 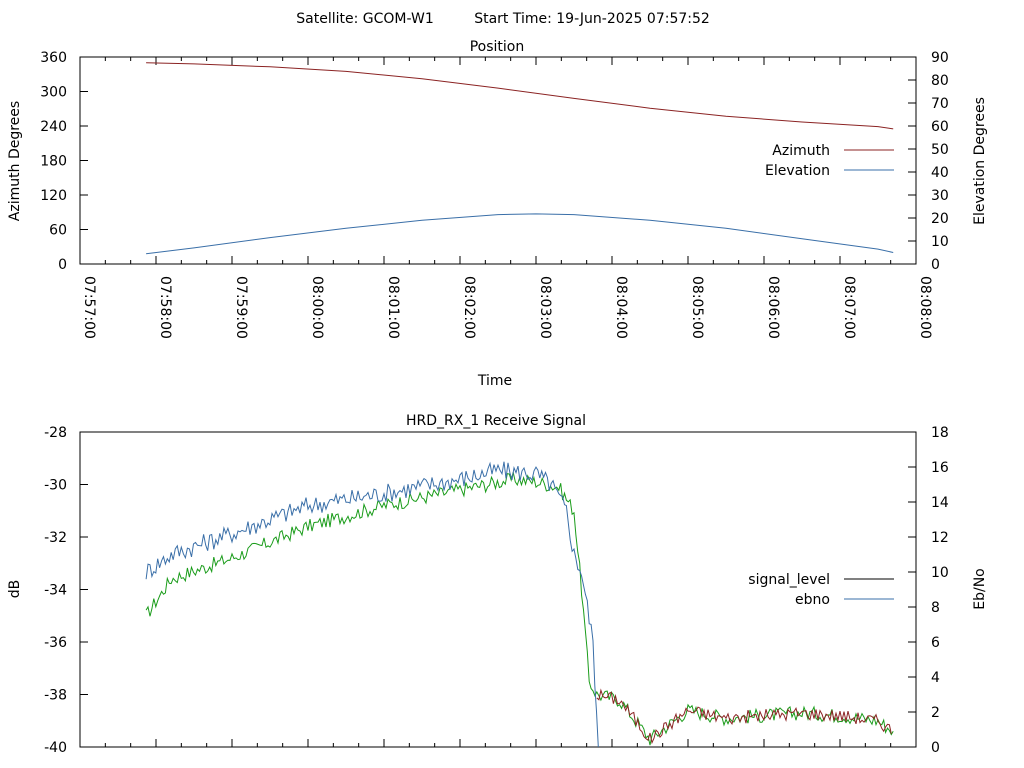 I want to click on position-x-tick-label: 08:02:00, so click(x=469, y=307).